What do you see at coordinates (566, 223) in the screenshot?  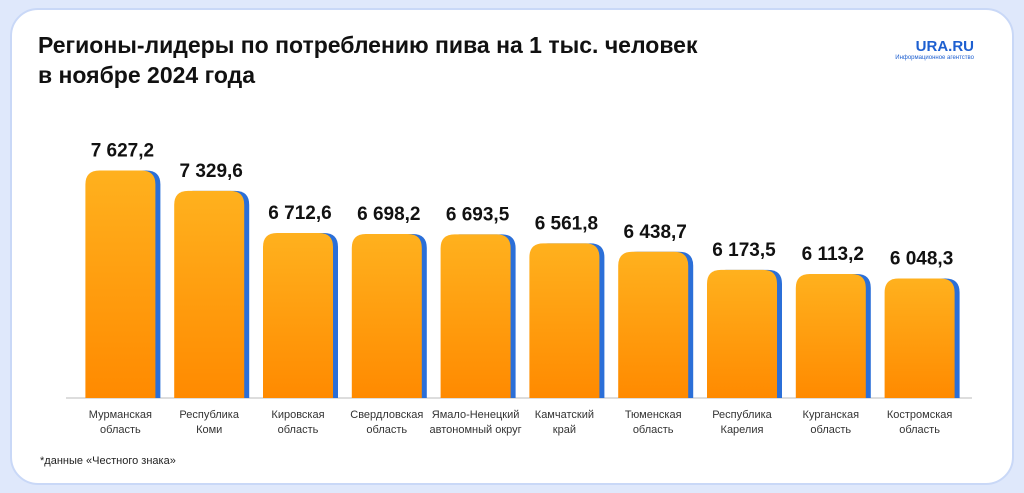 I see `value-label: 6 561,8` at bounding box center [566, 223].